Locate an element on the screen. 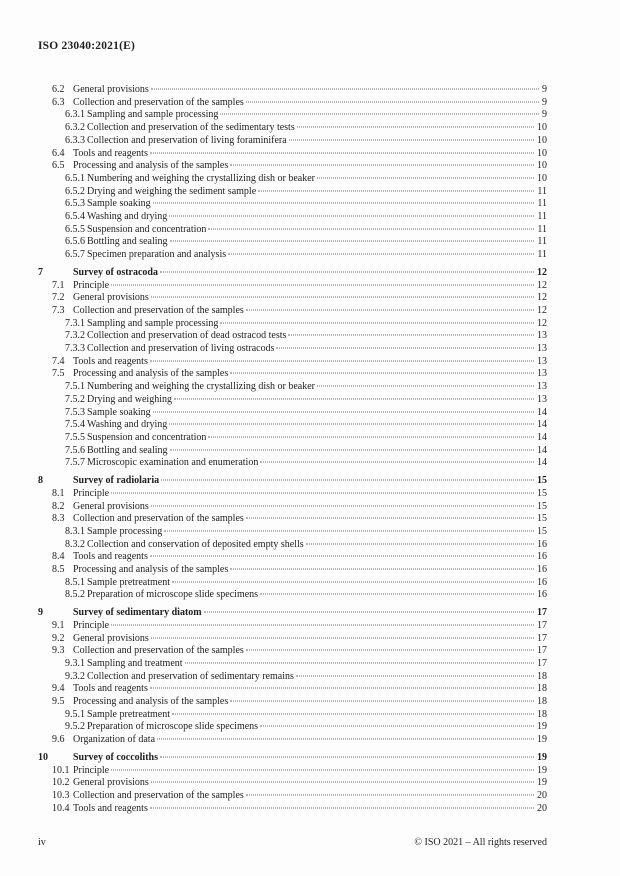 The image size is (620, 876). toc-entry: 6.5.3 Sample soaking 11 is located at coordinates (292, 204).